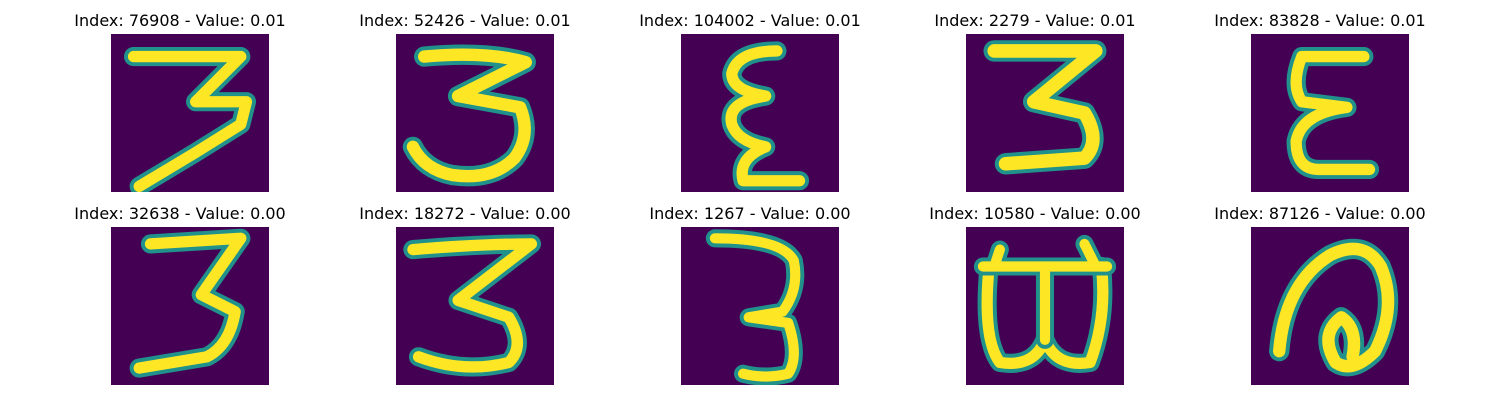 Image resolution: width=1500 pixels, height=400 pixels. I want to click on digit-panel: Index: 76908 - Value: 0.01, so click(180, 96).